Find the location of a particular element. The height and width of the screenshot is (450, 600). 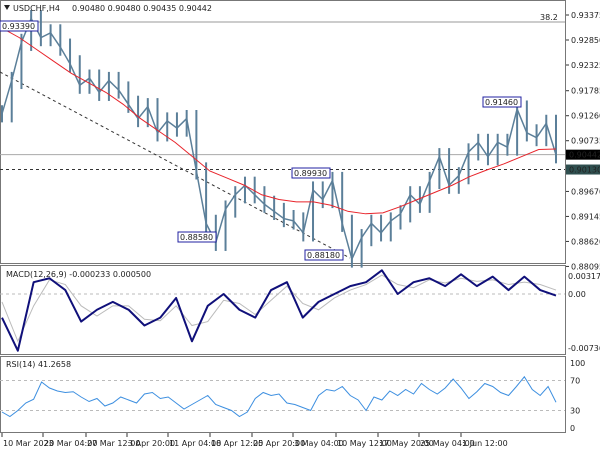

x-tick-label: 17 May 20:00 is located at coordinates (406, 443).